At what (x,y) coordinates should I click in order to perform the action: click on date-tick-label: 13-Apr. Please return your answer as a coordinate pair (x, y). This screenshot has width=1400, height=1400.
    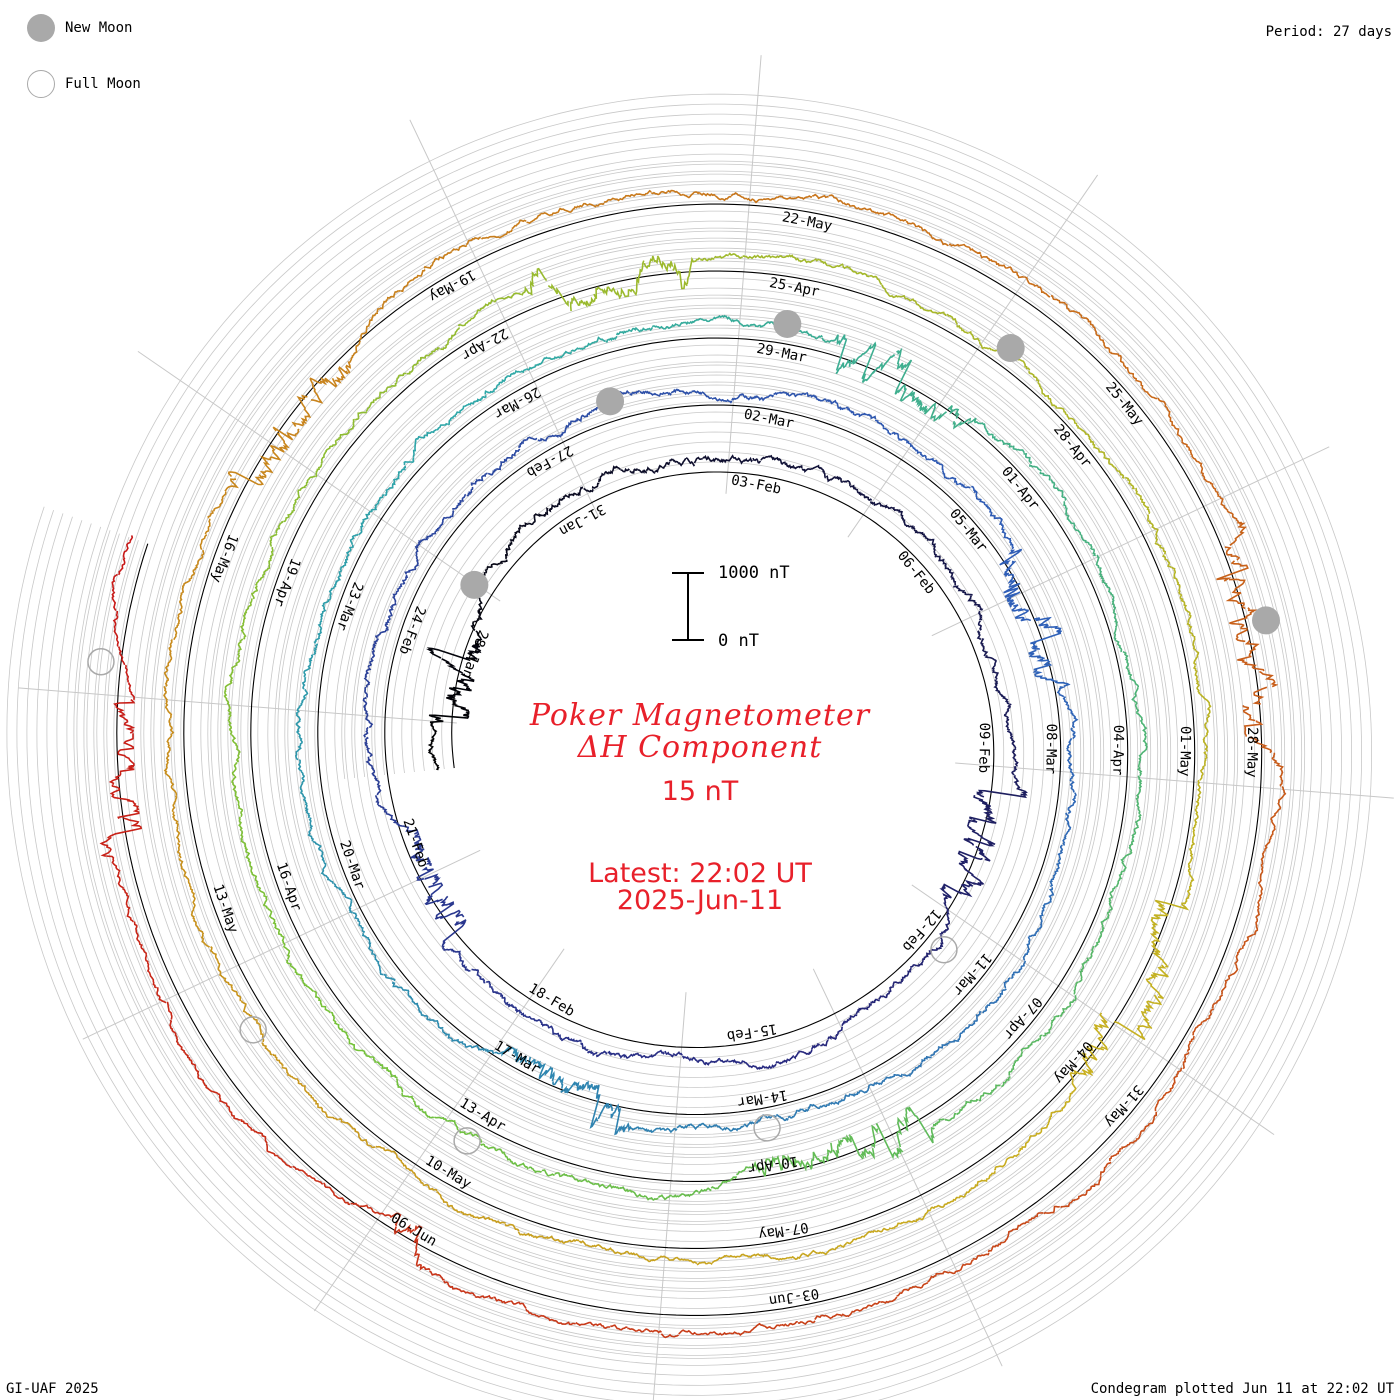
    Looking at the image, I should click on (483, 1115).